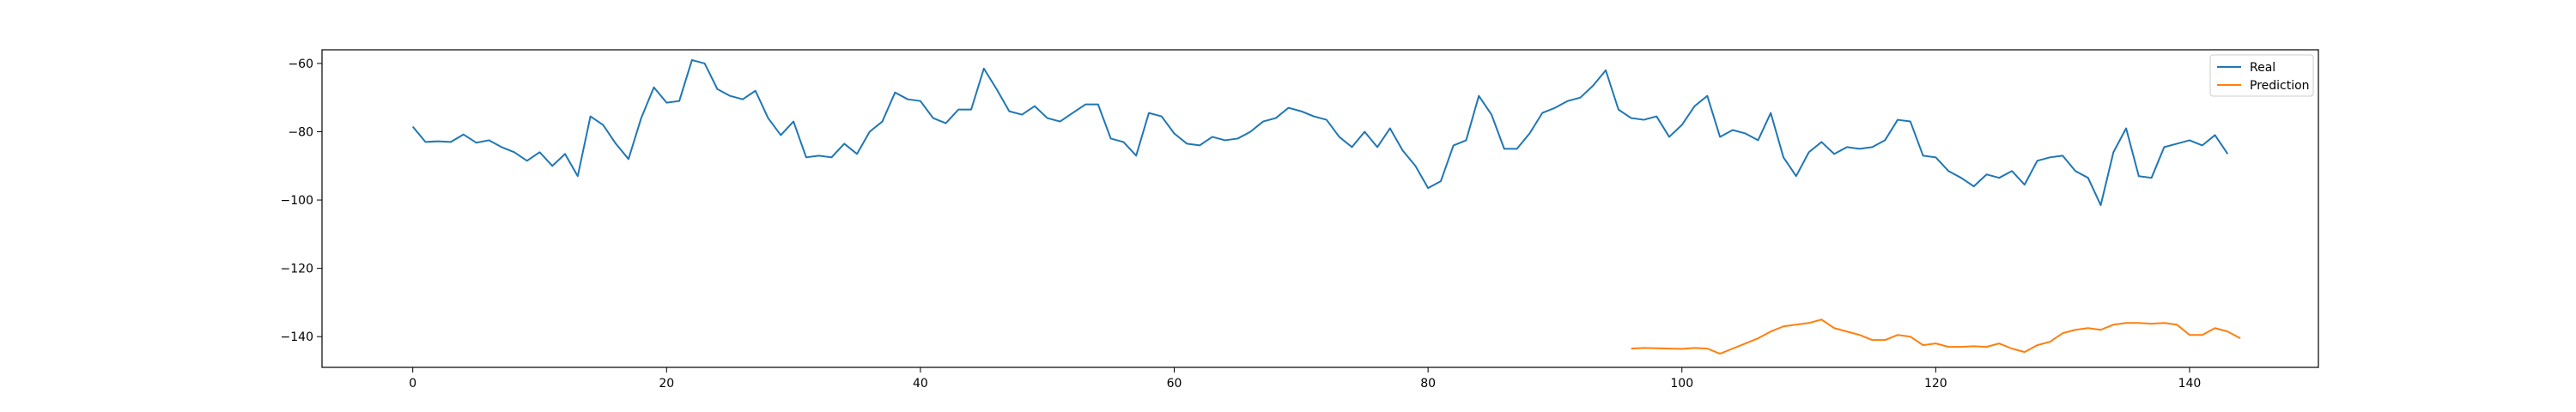 The height and width of the screenshot is (412, 2576). I want to click on x-tick-label: 100, so click(1682, 384).